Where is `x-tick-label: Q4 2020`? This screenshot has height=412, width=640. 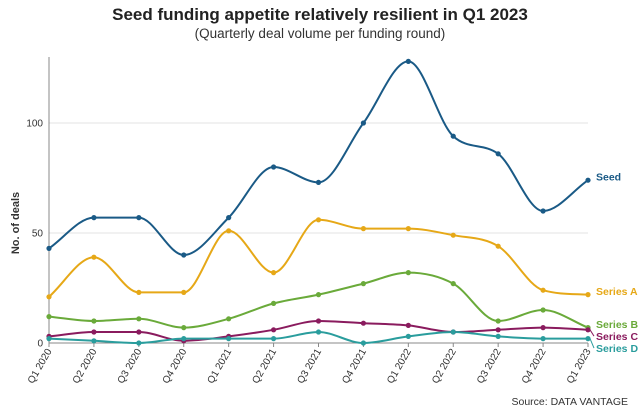
x-tick-label: Q4 2020 is located at coordinates (175, 366).